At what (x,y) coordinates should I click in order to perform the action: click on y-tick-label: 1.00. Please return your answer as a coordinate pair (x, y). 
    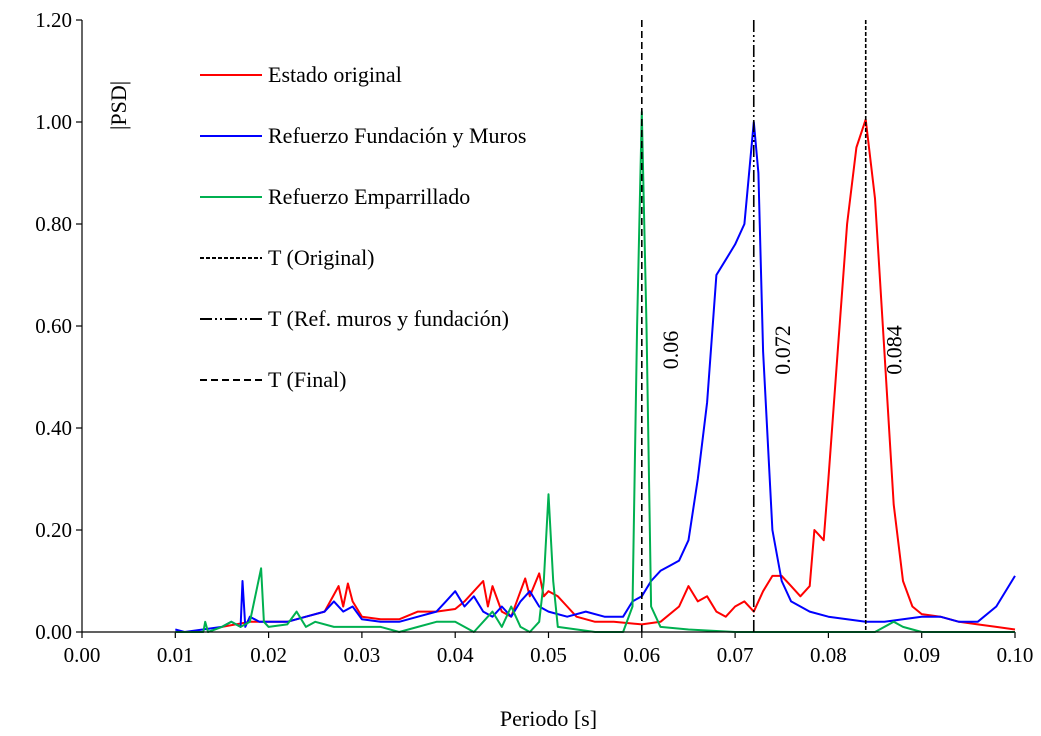
    Looking at the image, I should click on (53, 122).